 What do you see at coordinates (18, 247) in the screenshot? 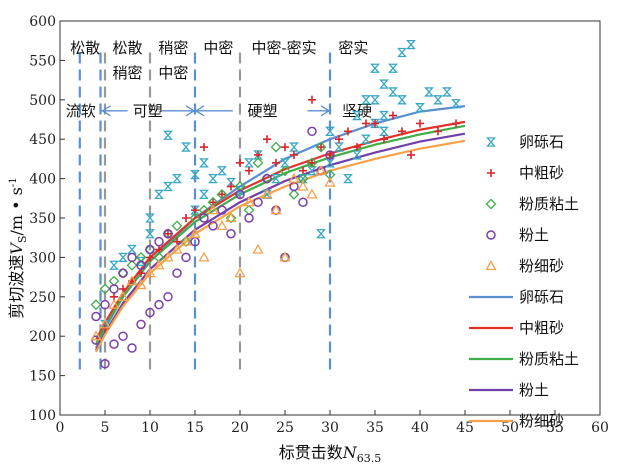
I see `y-axis-title: 剪切波速VS/m • s-1` at bounding box center [18, 247].